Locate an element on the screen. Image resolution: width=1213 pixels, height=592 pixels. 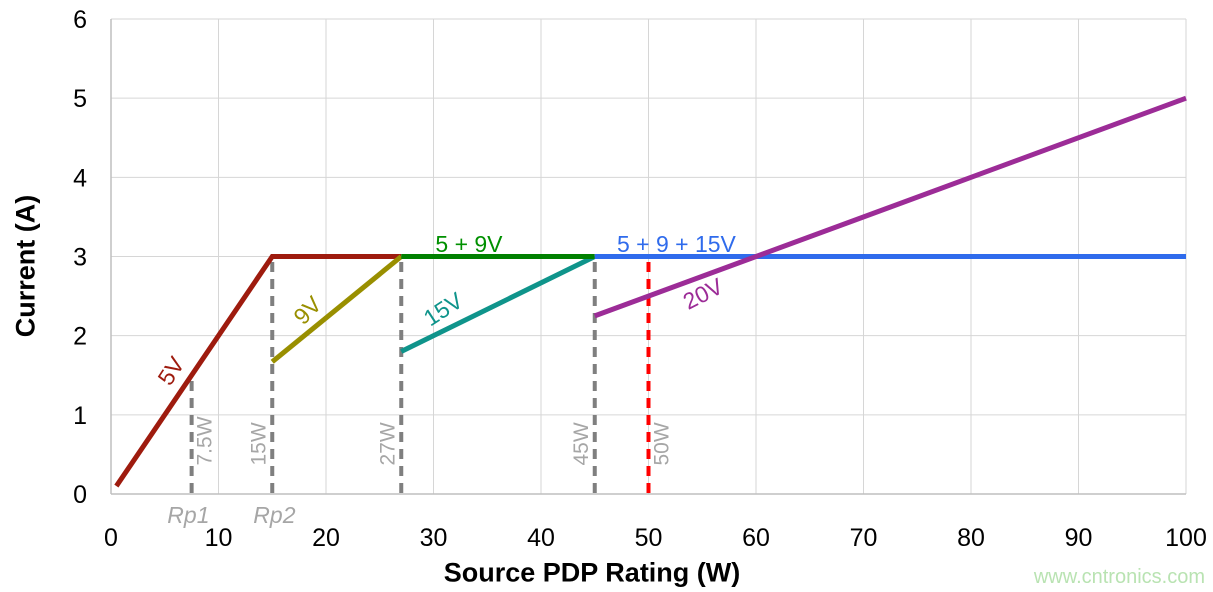
x-tick-label: 30 is located at coordinates (434, 538).